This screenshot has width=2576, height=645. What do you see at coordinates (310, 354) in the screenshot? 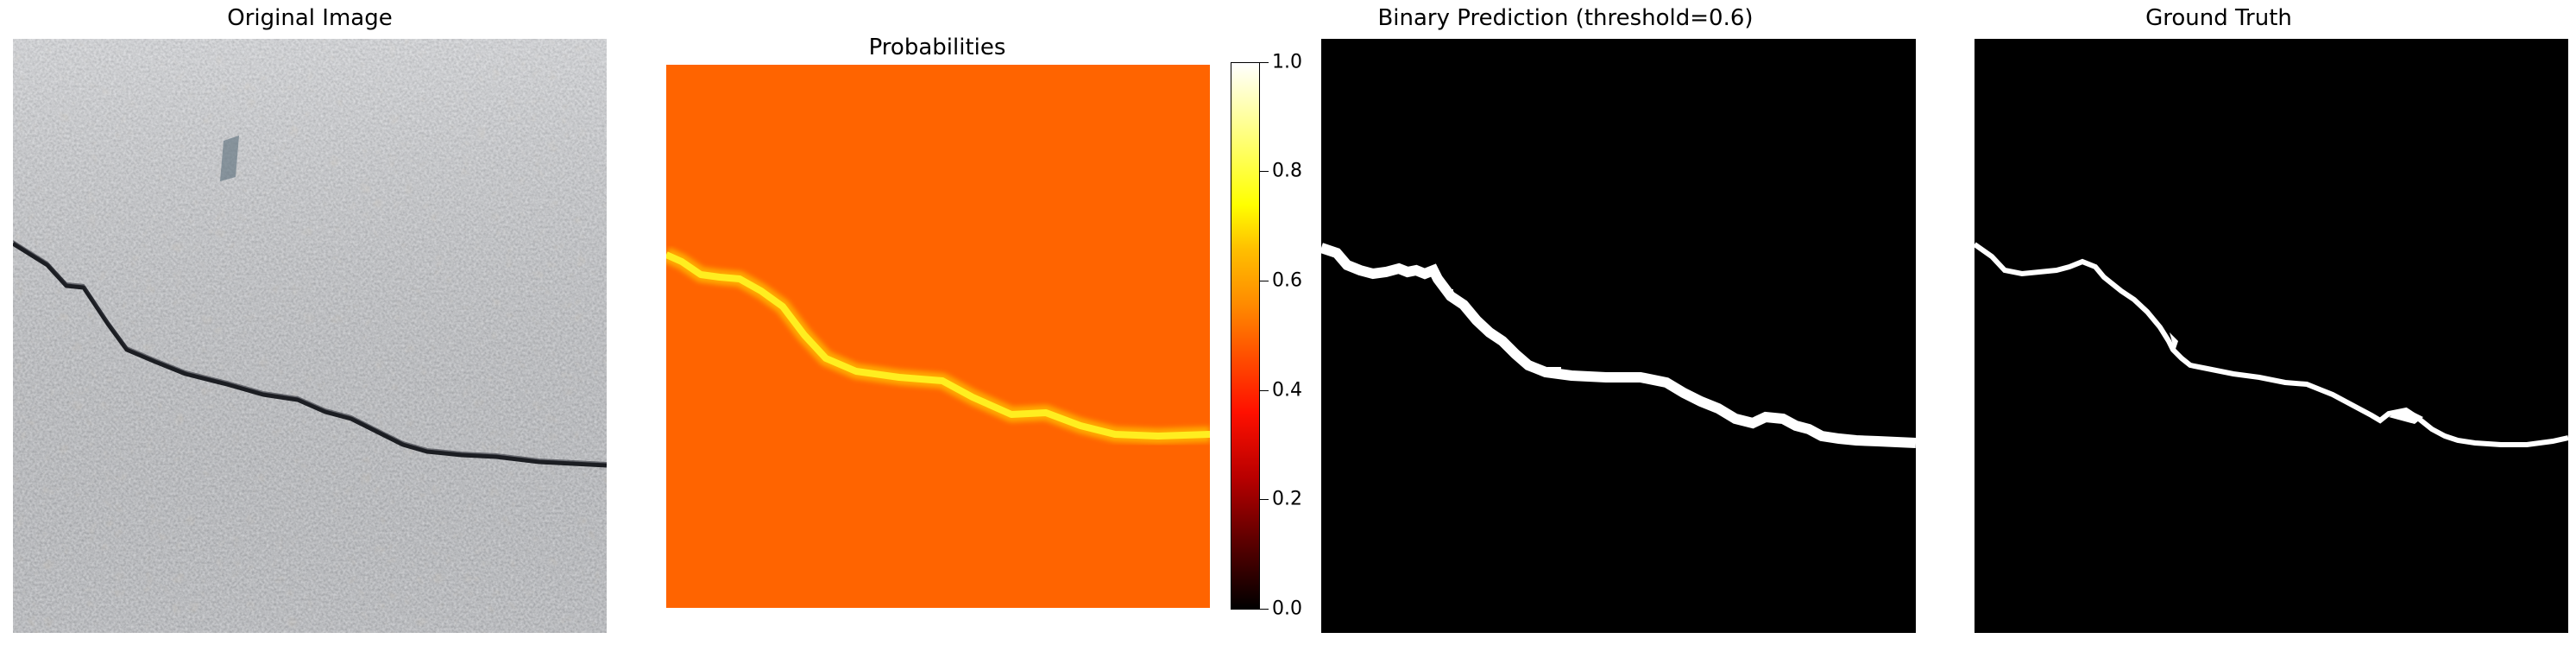
I see `crack-line` at bounding box center [310, 354].